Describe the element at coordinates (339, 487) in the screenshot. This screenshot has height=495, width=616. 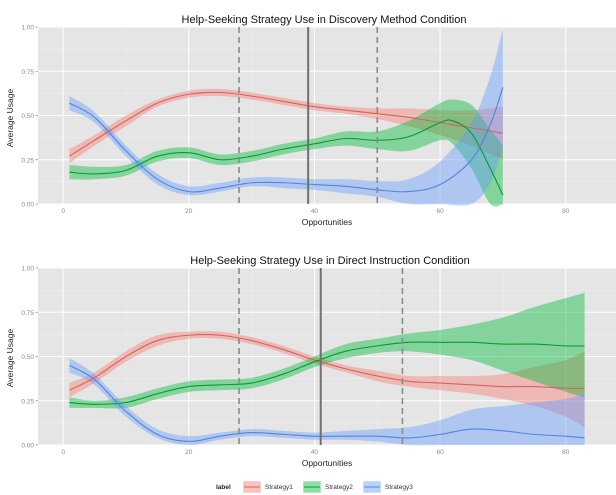
I see `legend-label: Strategy2` at that location.